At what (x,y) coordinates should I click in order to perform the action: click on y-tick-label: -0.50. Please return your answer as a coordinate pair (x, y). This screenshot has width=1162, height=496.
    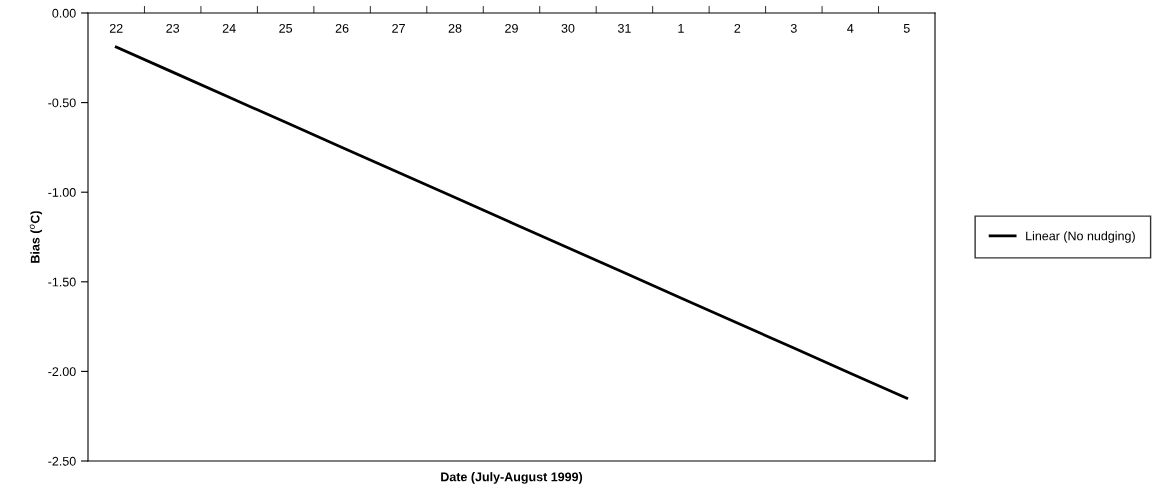
    Looking at the image, I should click on (62, 103).